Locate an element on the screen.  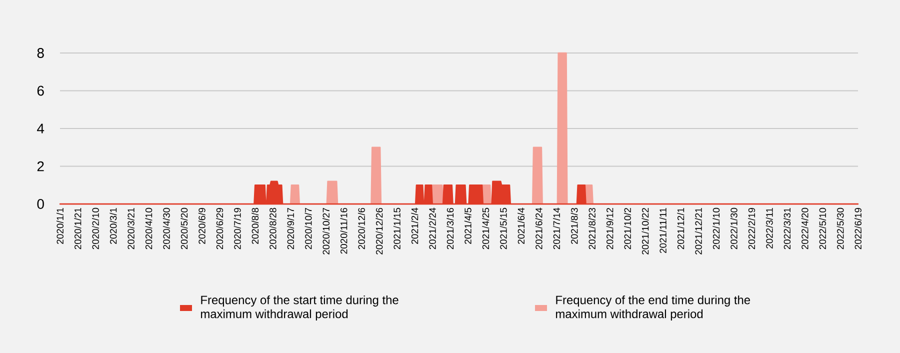
y-tick-label: 4 is located at coordinates (40, 129).